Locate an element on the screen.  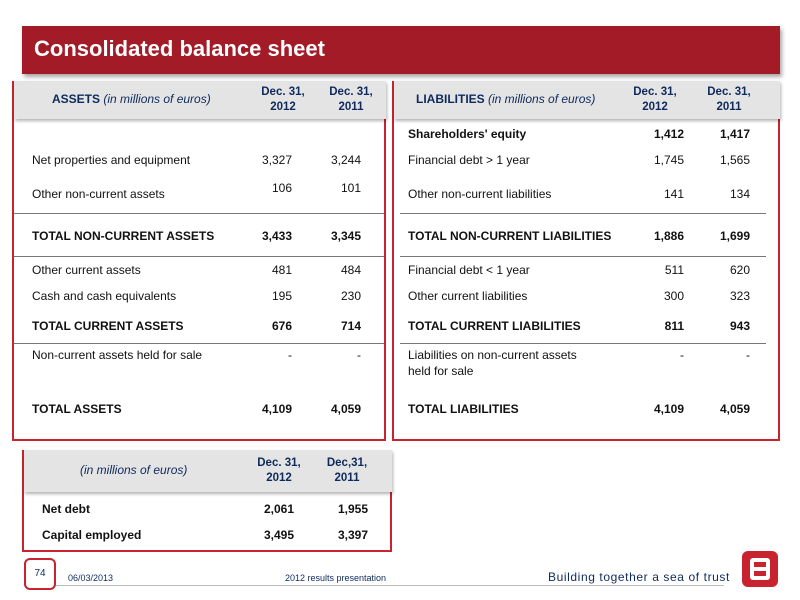
row-label: TOTAL NON-CURRENT ASSETS is located at coordinates (123, 236).